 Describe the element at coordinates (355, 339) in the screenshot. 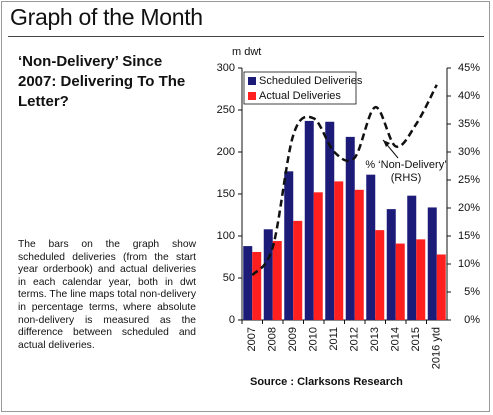

I see `x-tick-label: 2012` at that location.